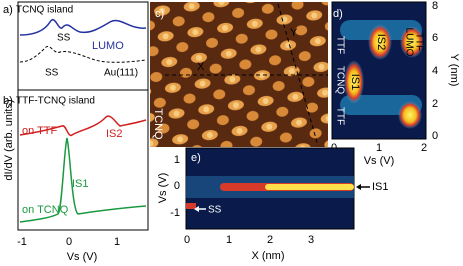 The height and width of the screenshot is (266, 463). I want to click on annotation: Au(111), so click(121, 73).